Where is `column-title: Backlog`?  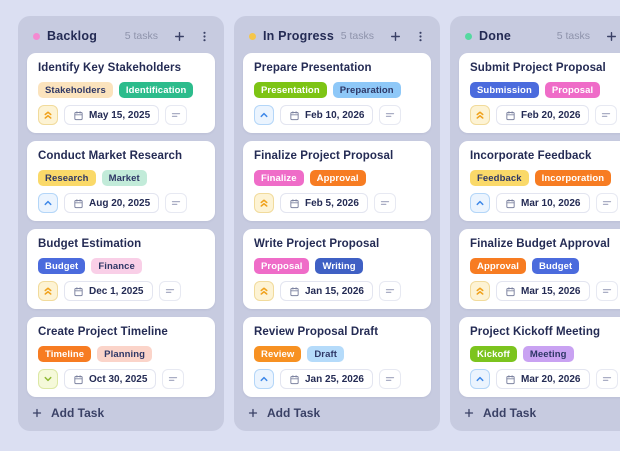
column-title: Backlog is located at coordinates (72, 36).